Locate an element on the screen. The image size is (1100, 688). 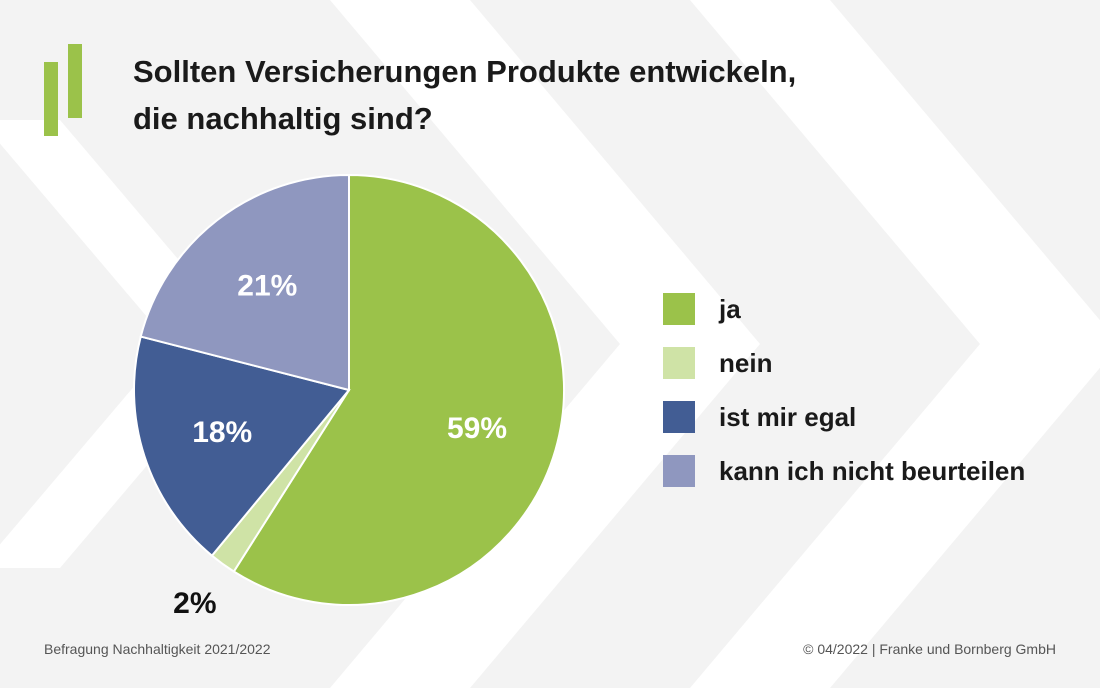
legend-label: ja is located at coordinates (730, 308).